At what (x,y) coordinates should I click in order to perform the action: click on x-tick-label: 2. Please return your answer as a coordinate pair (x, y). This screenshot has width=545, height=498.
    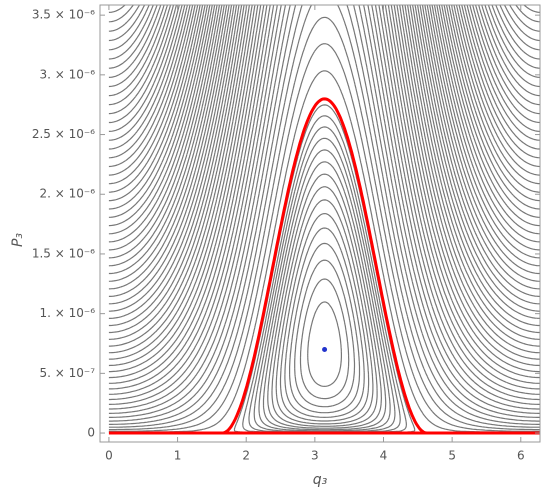
    Looking at the image, I should click on (246, 456).